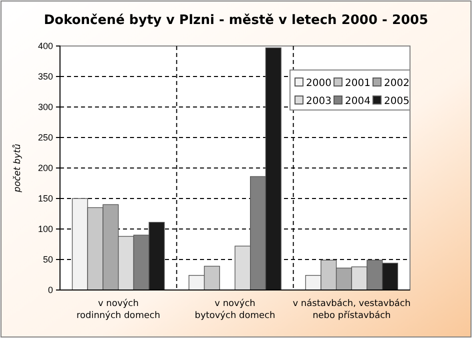  What do you see at coordinates (17, 169) in the screenshot?
I see `y-axis-title: počet bytů` at bounding box center [17, 169].